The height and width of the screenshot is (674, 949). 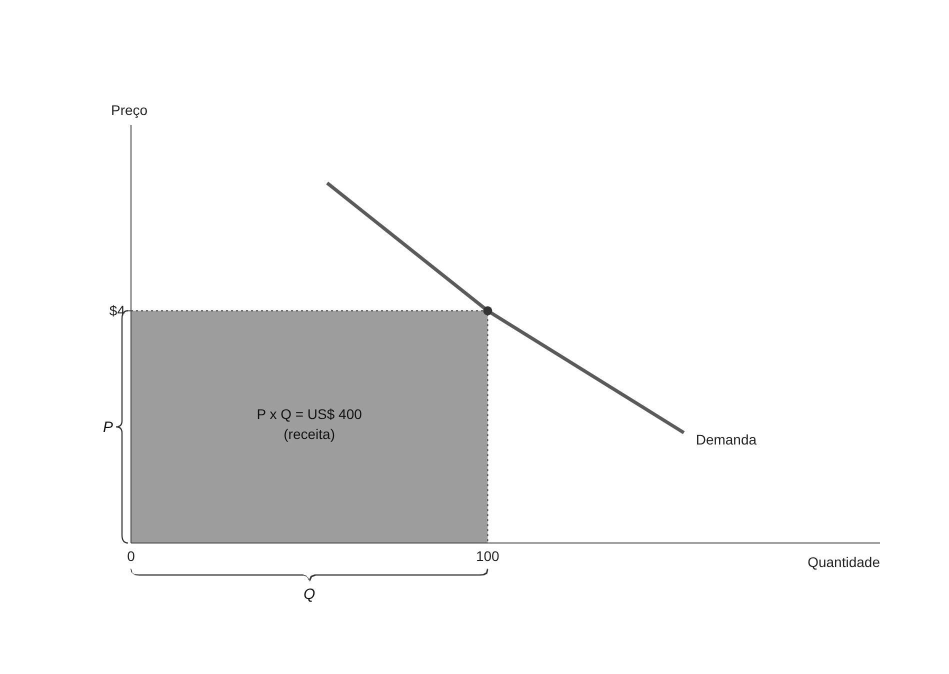 I want to click on y-tick-label: $4, so click(x=117, y=310).